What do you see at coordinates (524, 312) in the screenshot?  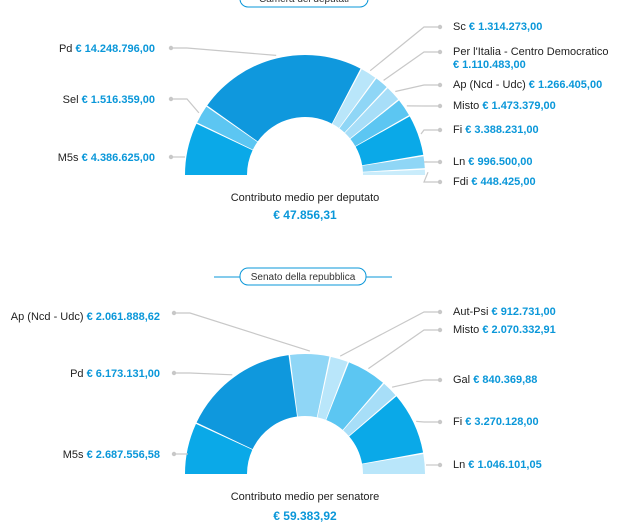 I see `series-value: € 912.731,00` at bounding box center [524, 312].